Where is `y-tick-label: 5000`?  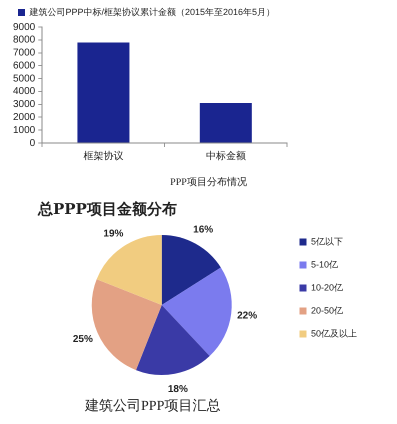
y-tick-label: 5000 is located at coordinates (24, 78).